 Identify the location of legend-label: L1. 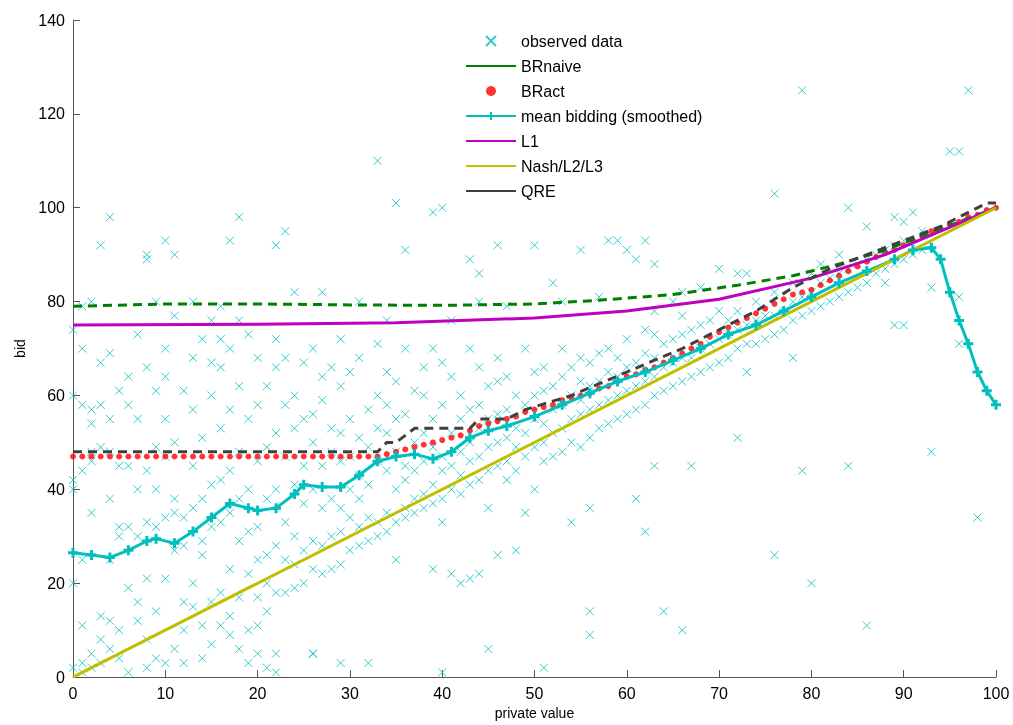
(530, 141).